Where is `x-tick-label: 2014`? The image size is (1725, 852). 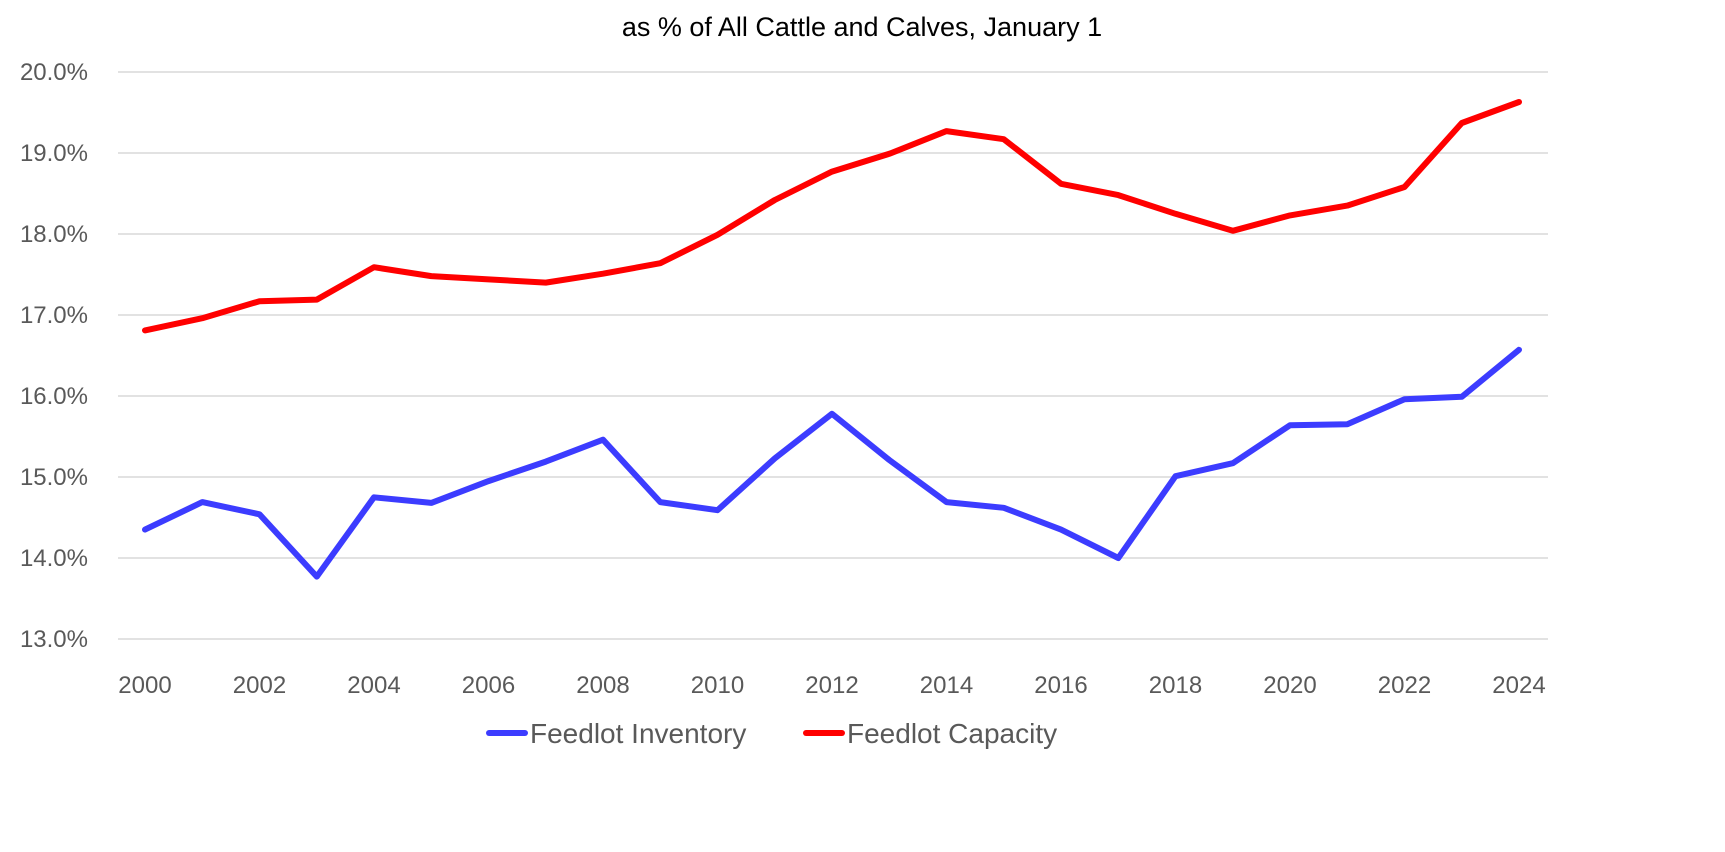 x-tick-label: 2014 is located at coordinates (946, 685).